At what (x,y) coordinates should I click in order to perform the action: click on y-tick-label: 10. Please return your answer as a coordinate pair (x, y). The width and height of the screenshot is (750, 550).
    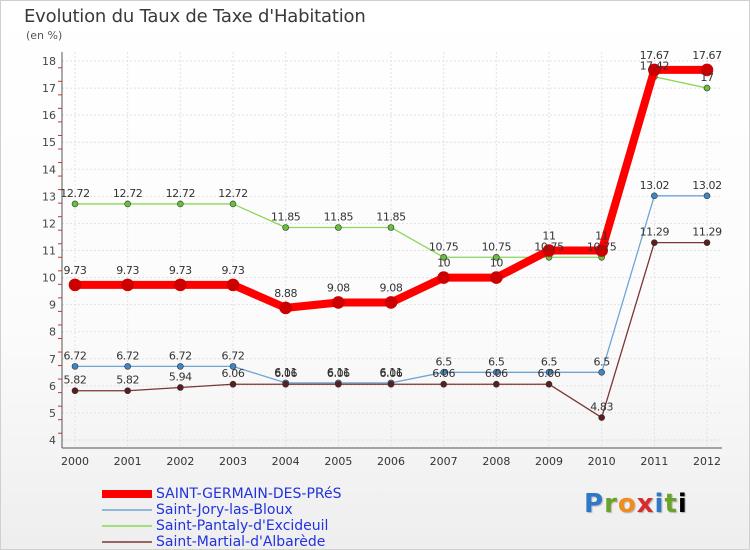
    Looking at the image, I should click on (49, 278).